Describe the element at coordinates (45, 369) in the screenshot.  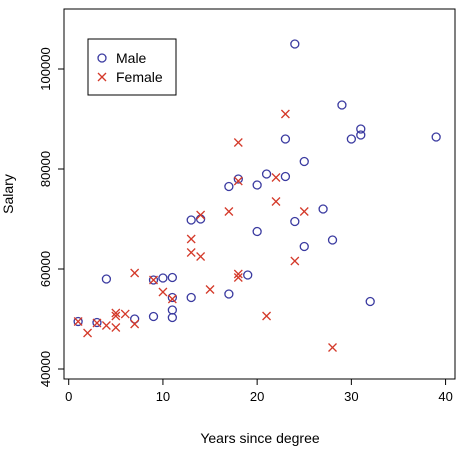
I see `y-tick-label: 40000` at that location.